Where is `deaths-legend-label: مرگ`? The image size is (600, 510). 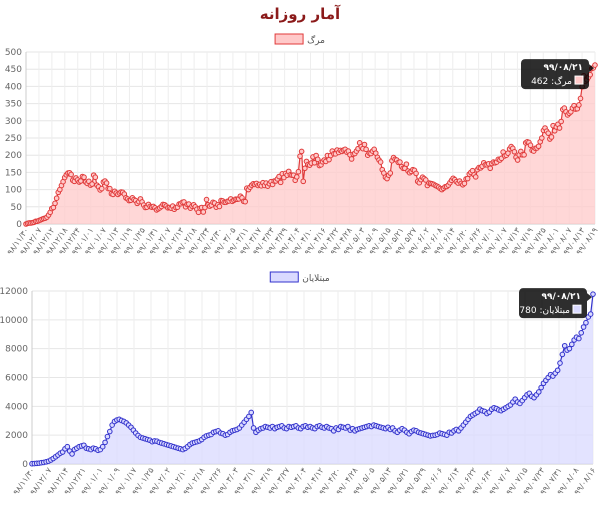
deaths-legend-label: مرگ is located at coordinates (316, 40).